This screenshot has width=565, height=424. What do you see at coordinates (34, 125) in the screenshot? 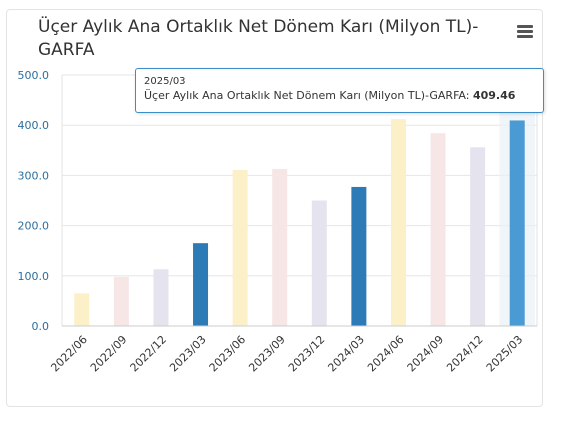
I see `y-tick-label: 400.0` at bounding box center [34, 125].